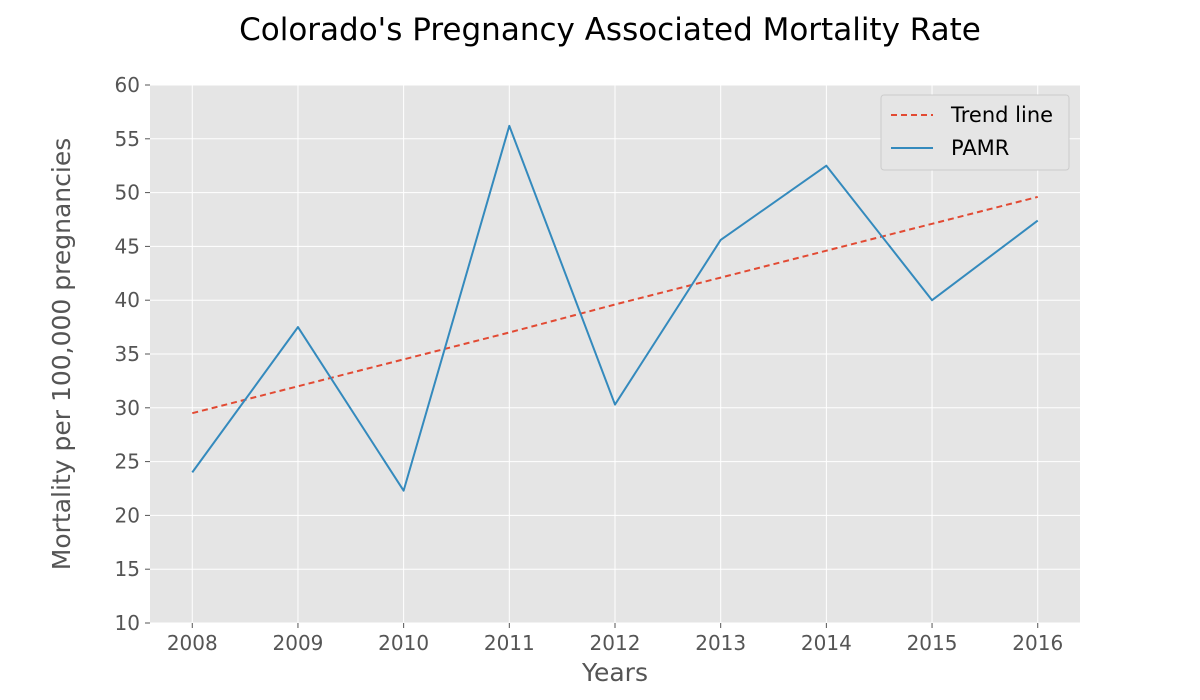 Image resolution: width=1200 pixels, height=700 pixels. I want to click on y-tick-label: 25, so click(127, 462).